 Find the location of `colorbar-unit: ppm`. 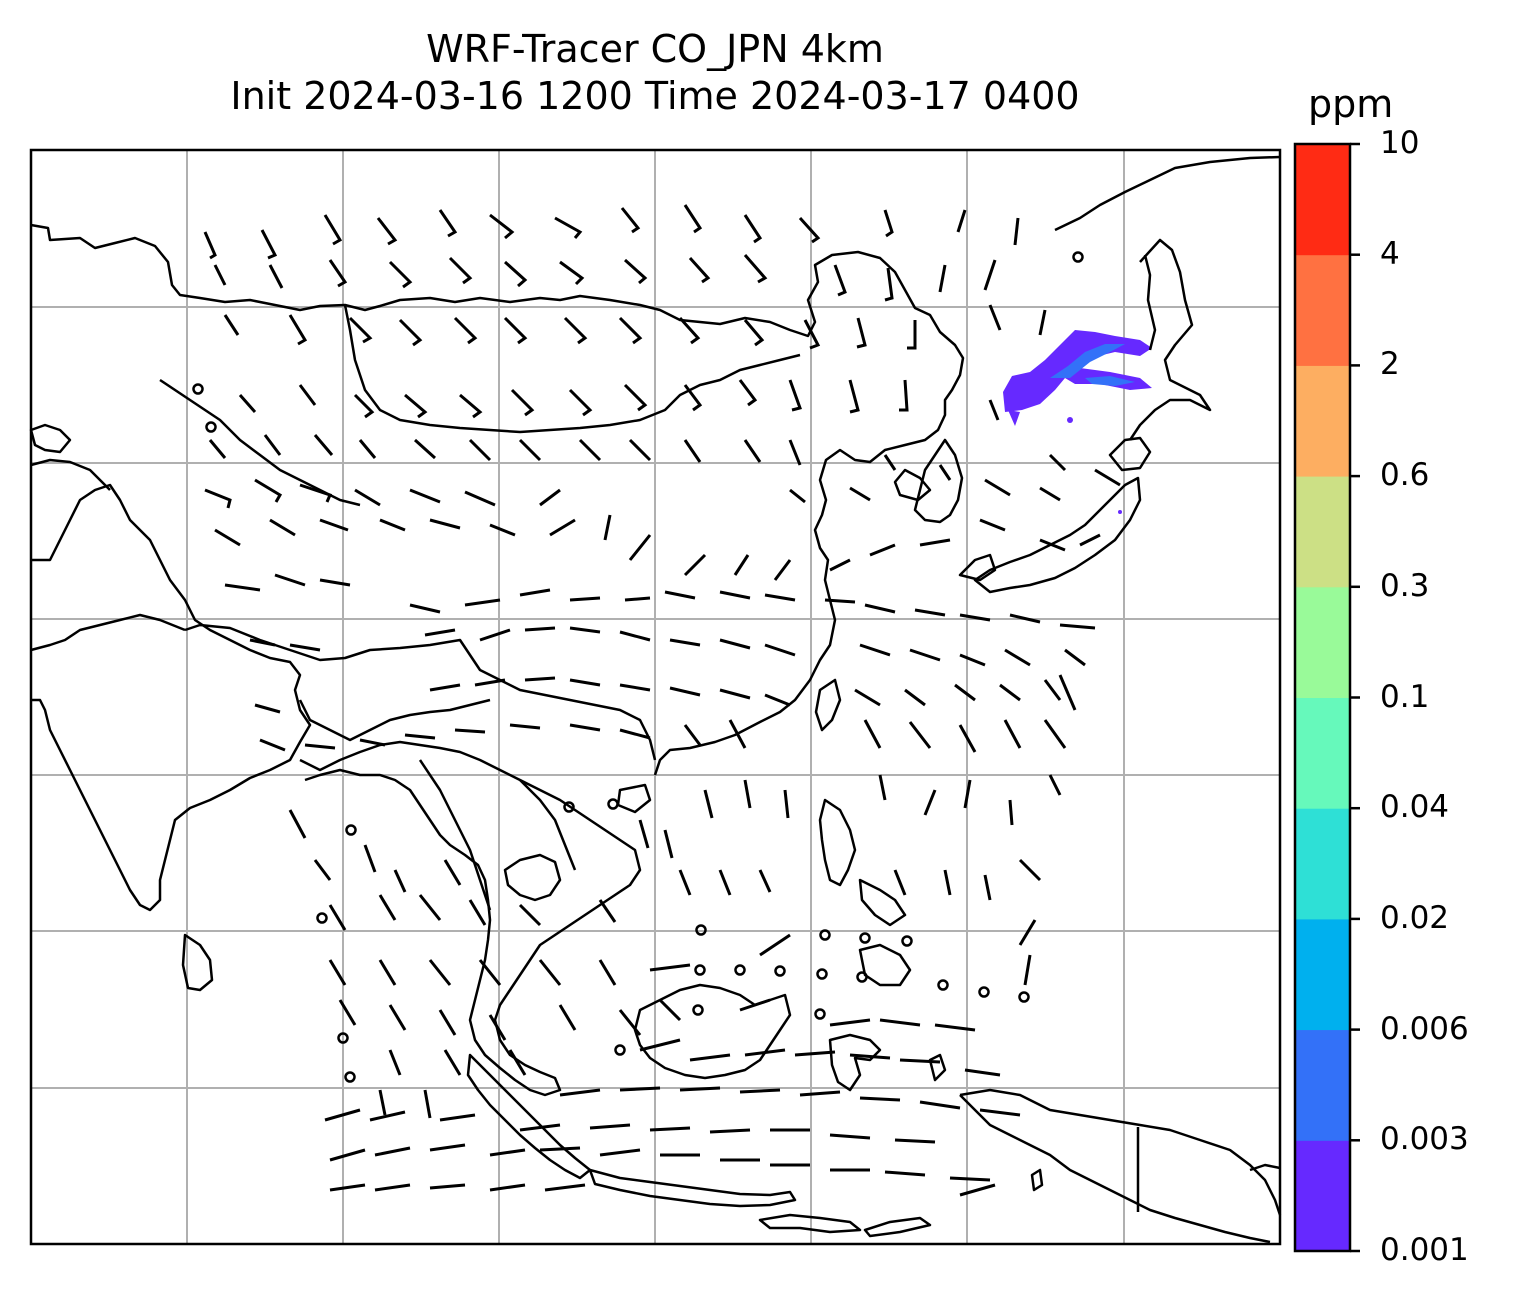

colorbar-unit: ppm is located at coordinates (1351, 104).